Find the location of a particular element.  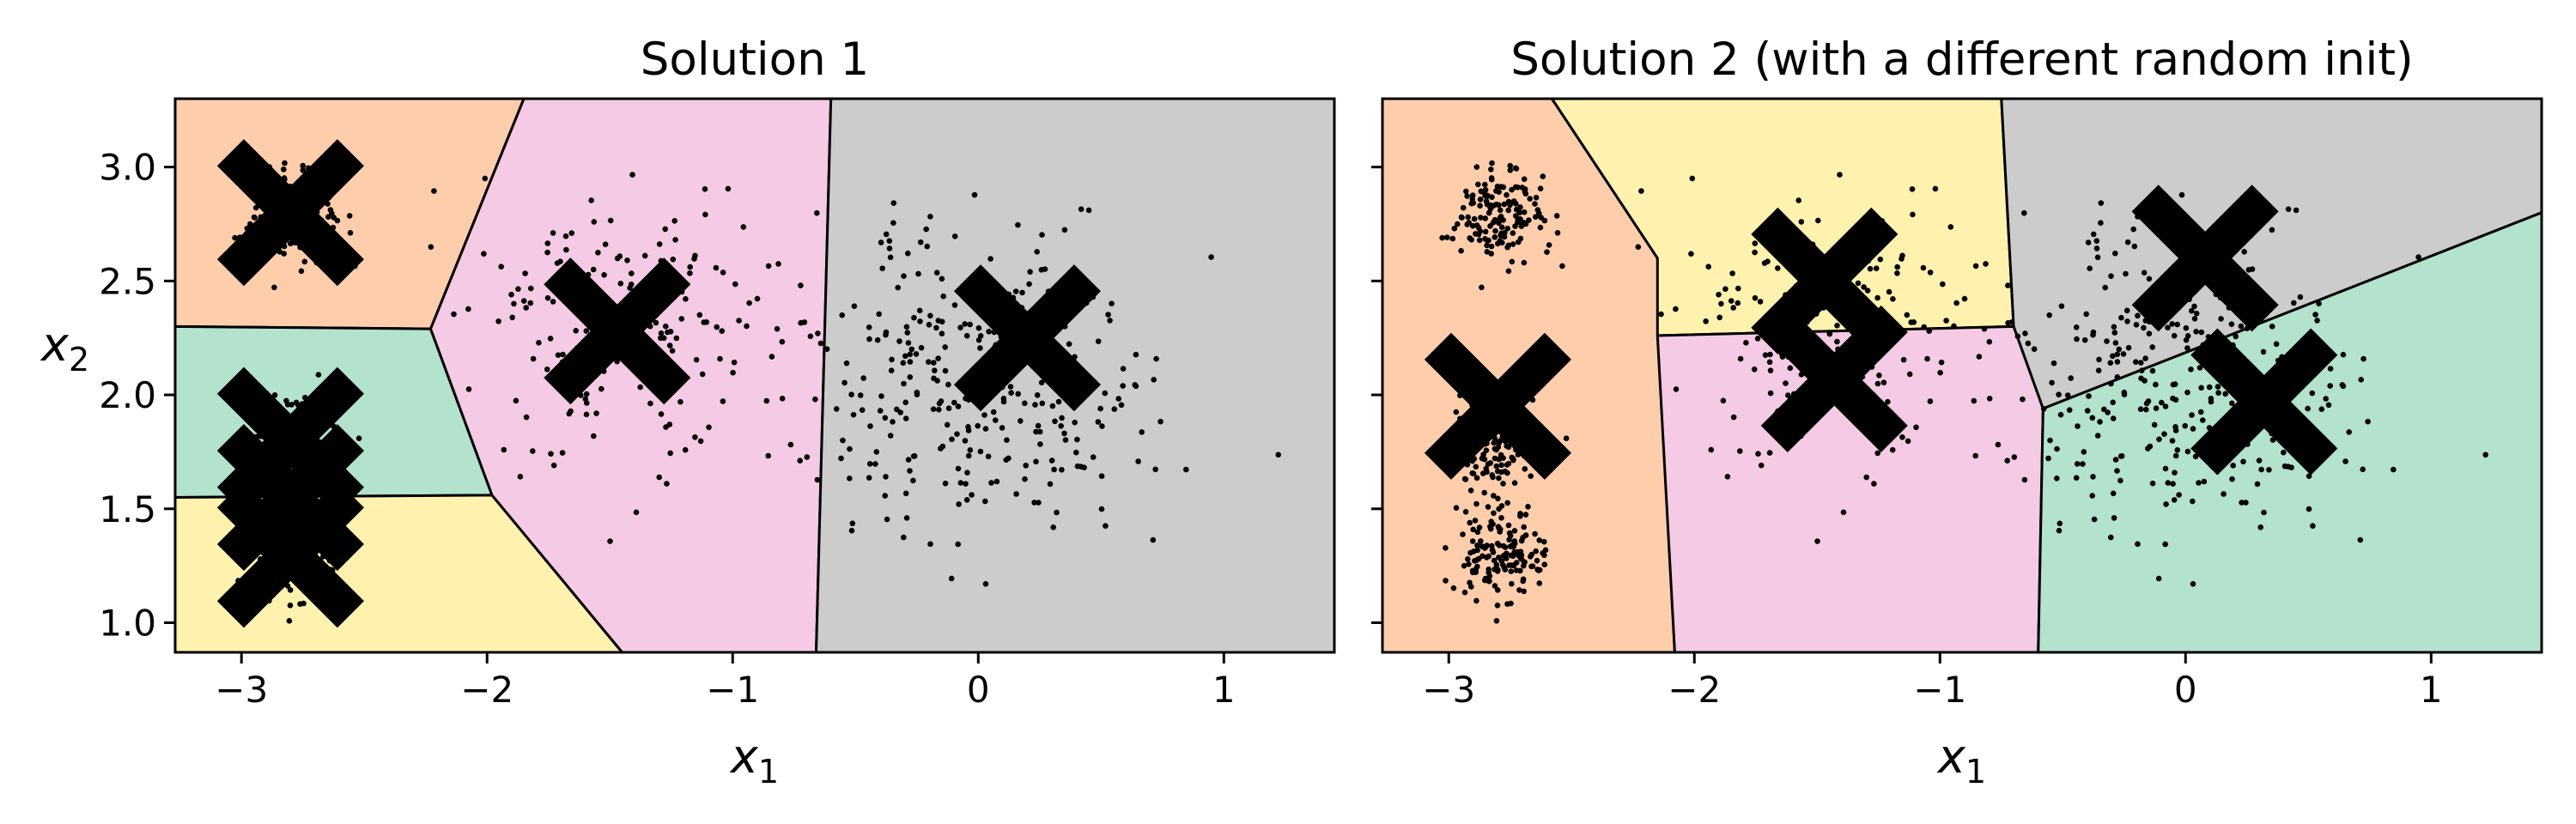

chart-title: Solution 1 is located at coordinates (755, 59).